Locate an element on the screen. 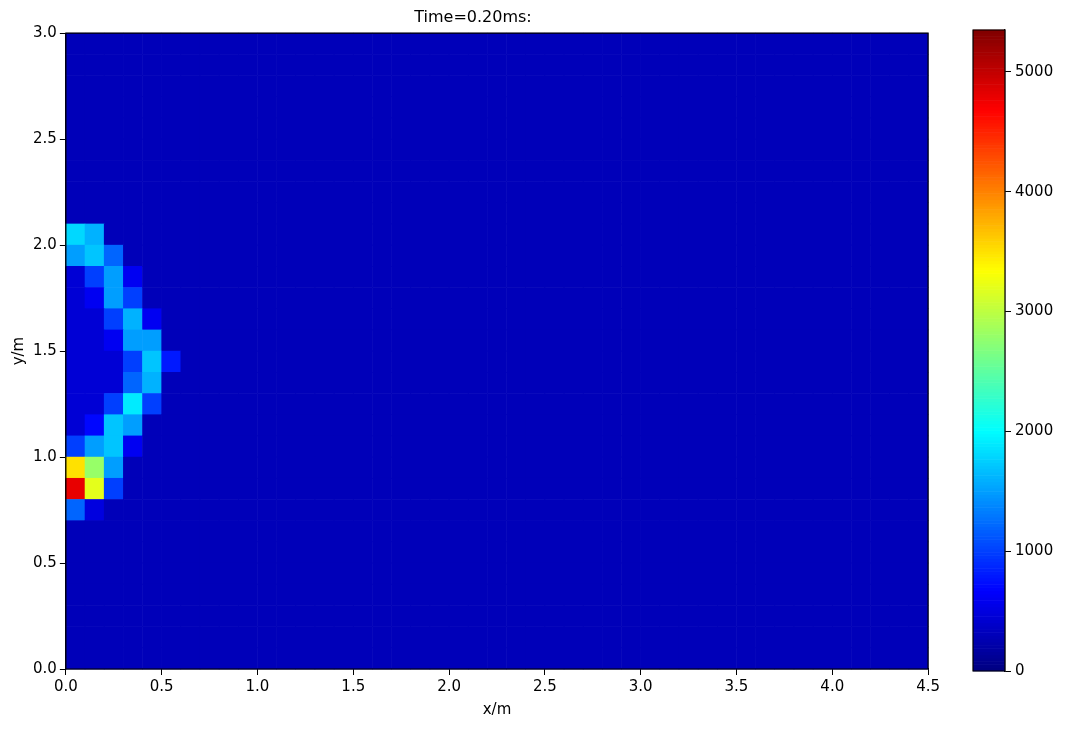 This screenshot has width=1080, height=729. y-axis-title: y/m is located at coordinates (17, 351).